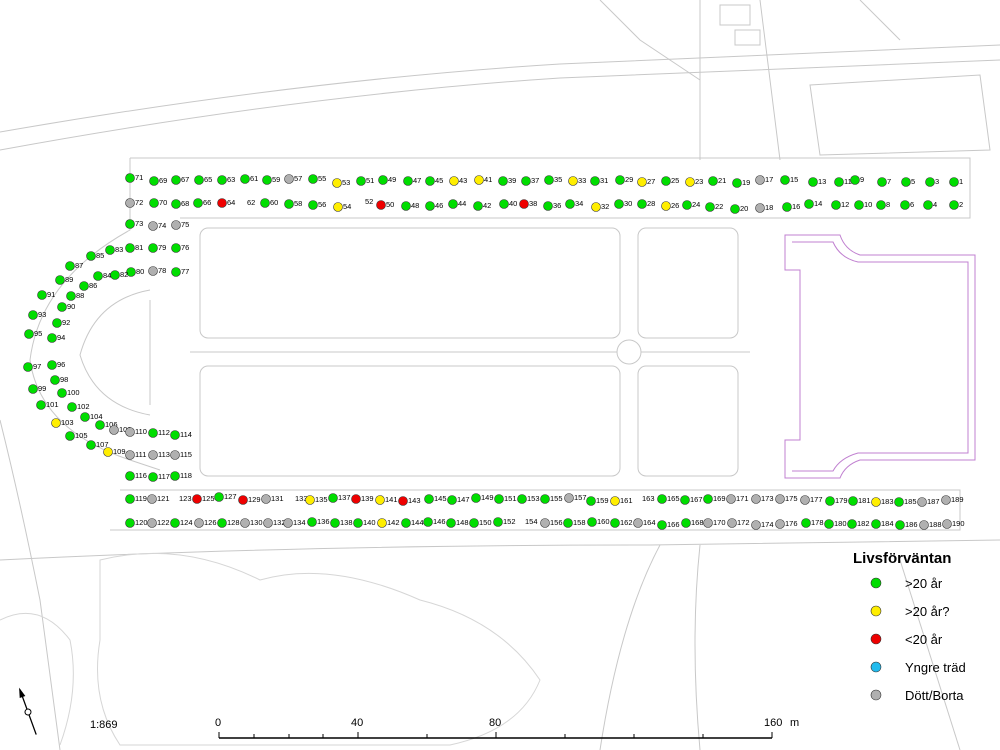 The width and height of the screenshot is (1000, 750). What do you see at coordinates (859, 501) in the screenshot?
I see `tree-point: 181` at bounding box center [859, 501].